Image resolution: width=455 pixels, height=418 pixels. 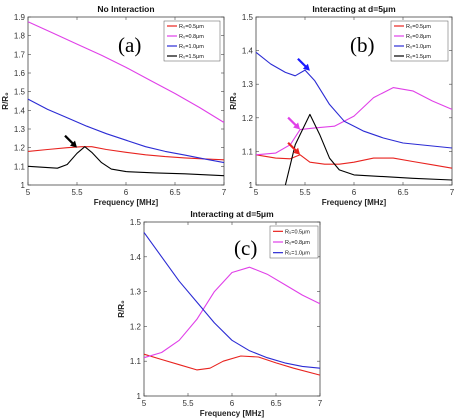 I want to click on chart-title: No Interaction, so click(x=125, y=9).